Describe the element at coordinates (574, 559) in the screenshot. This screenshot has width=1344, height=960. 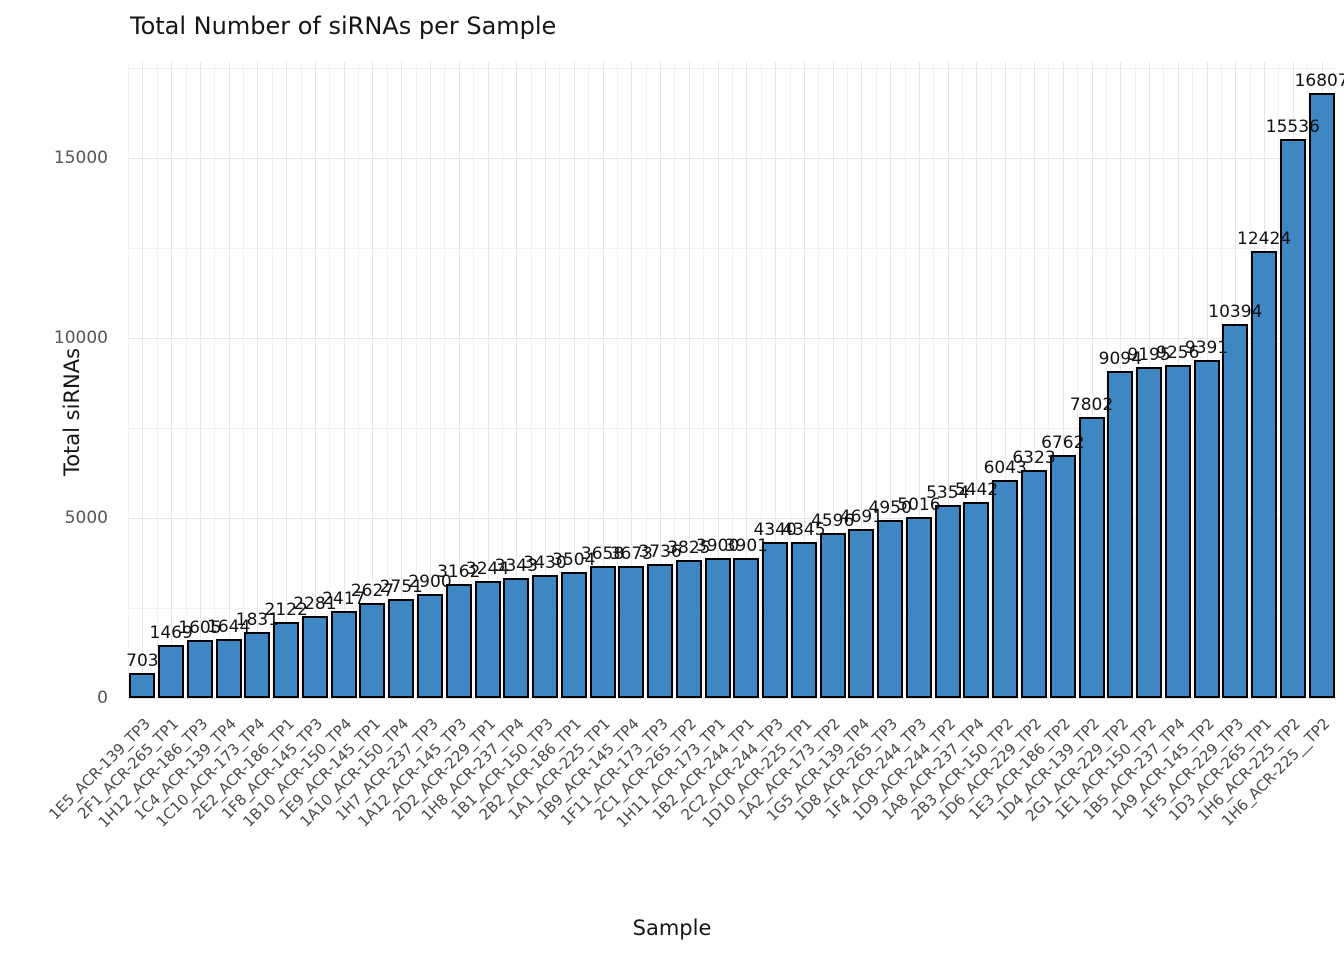
I see `bar-value-label: 3504` at that location.